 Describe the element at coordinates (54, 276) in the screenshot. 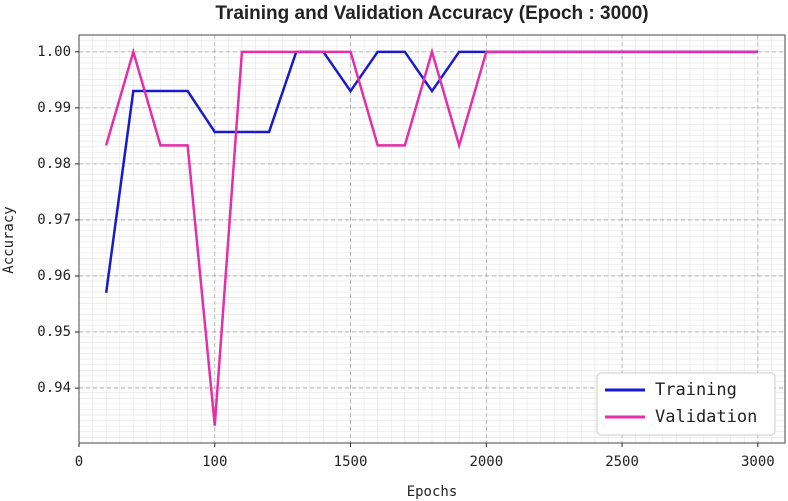

I see `y-tick-label: 0.96` at that location.